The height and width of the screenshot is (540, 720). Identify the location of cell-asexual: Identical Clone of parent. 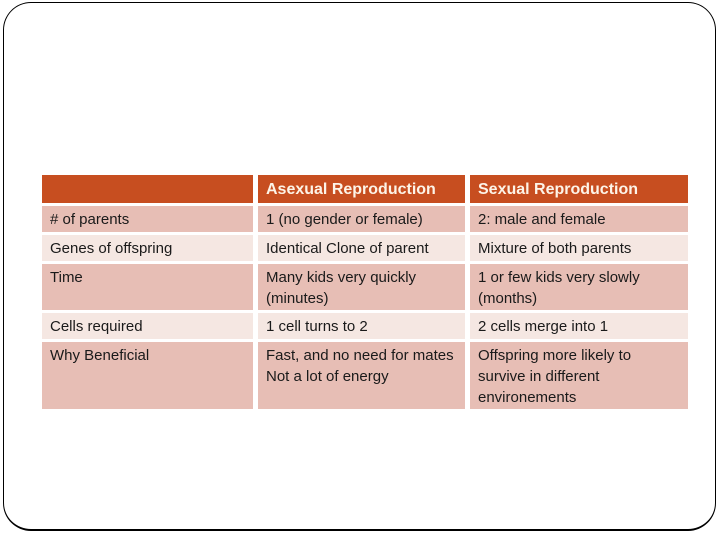
(361, 248).